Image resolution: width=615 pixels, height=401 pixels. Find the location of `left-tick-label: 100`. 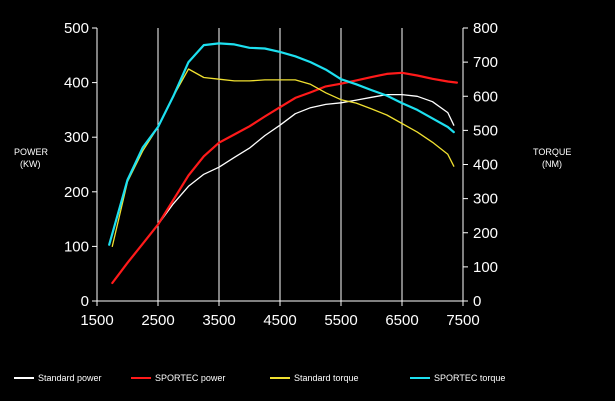

left-tick-label: 100 is located at coordinates (76, 246).